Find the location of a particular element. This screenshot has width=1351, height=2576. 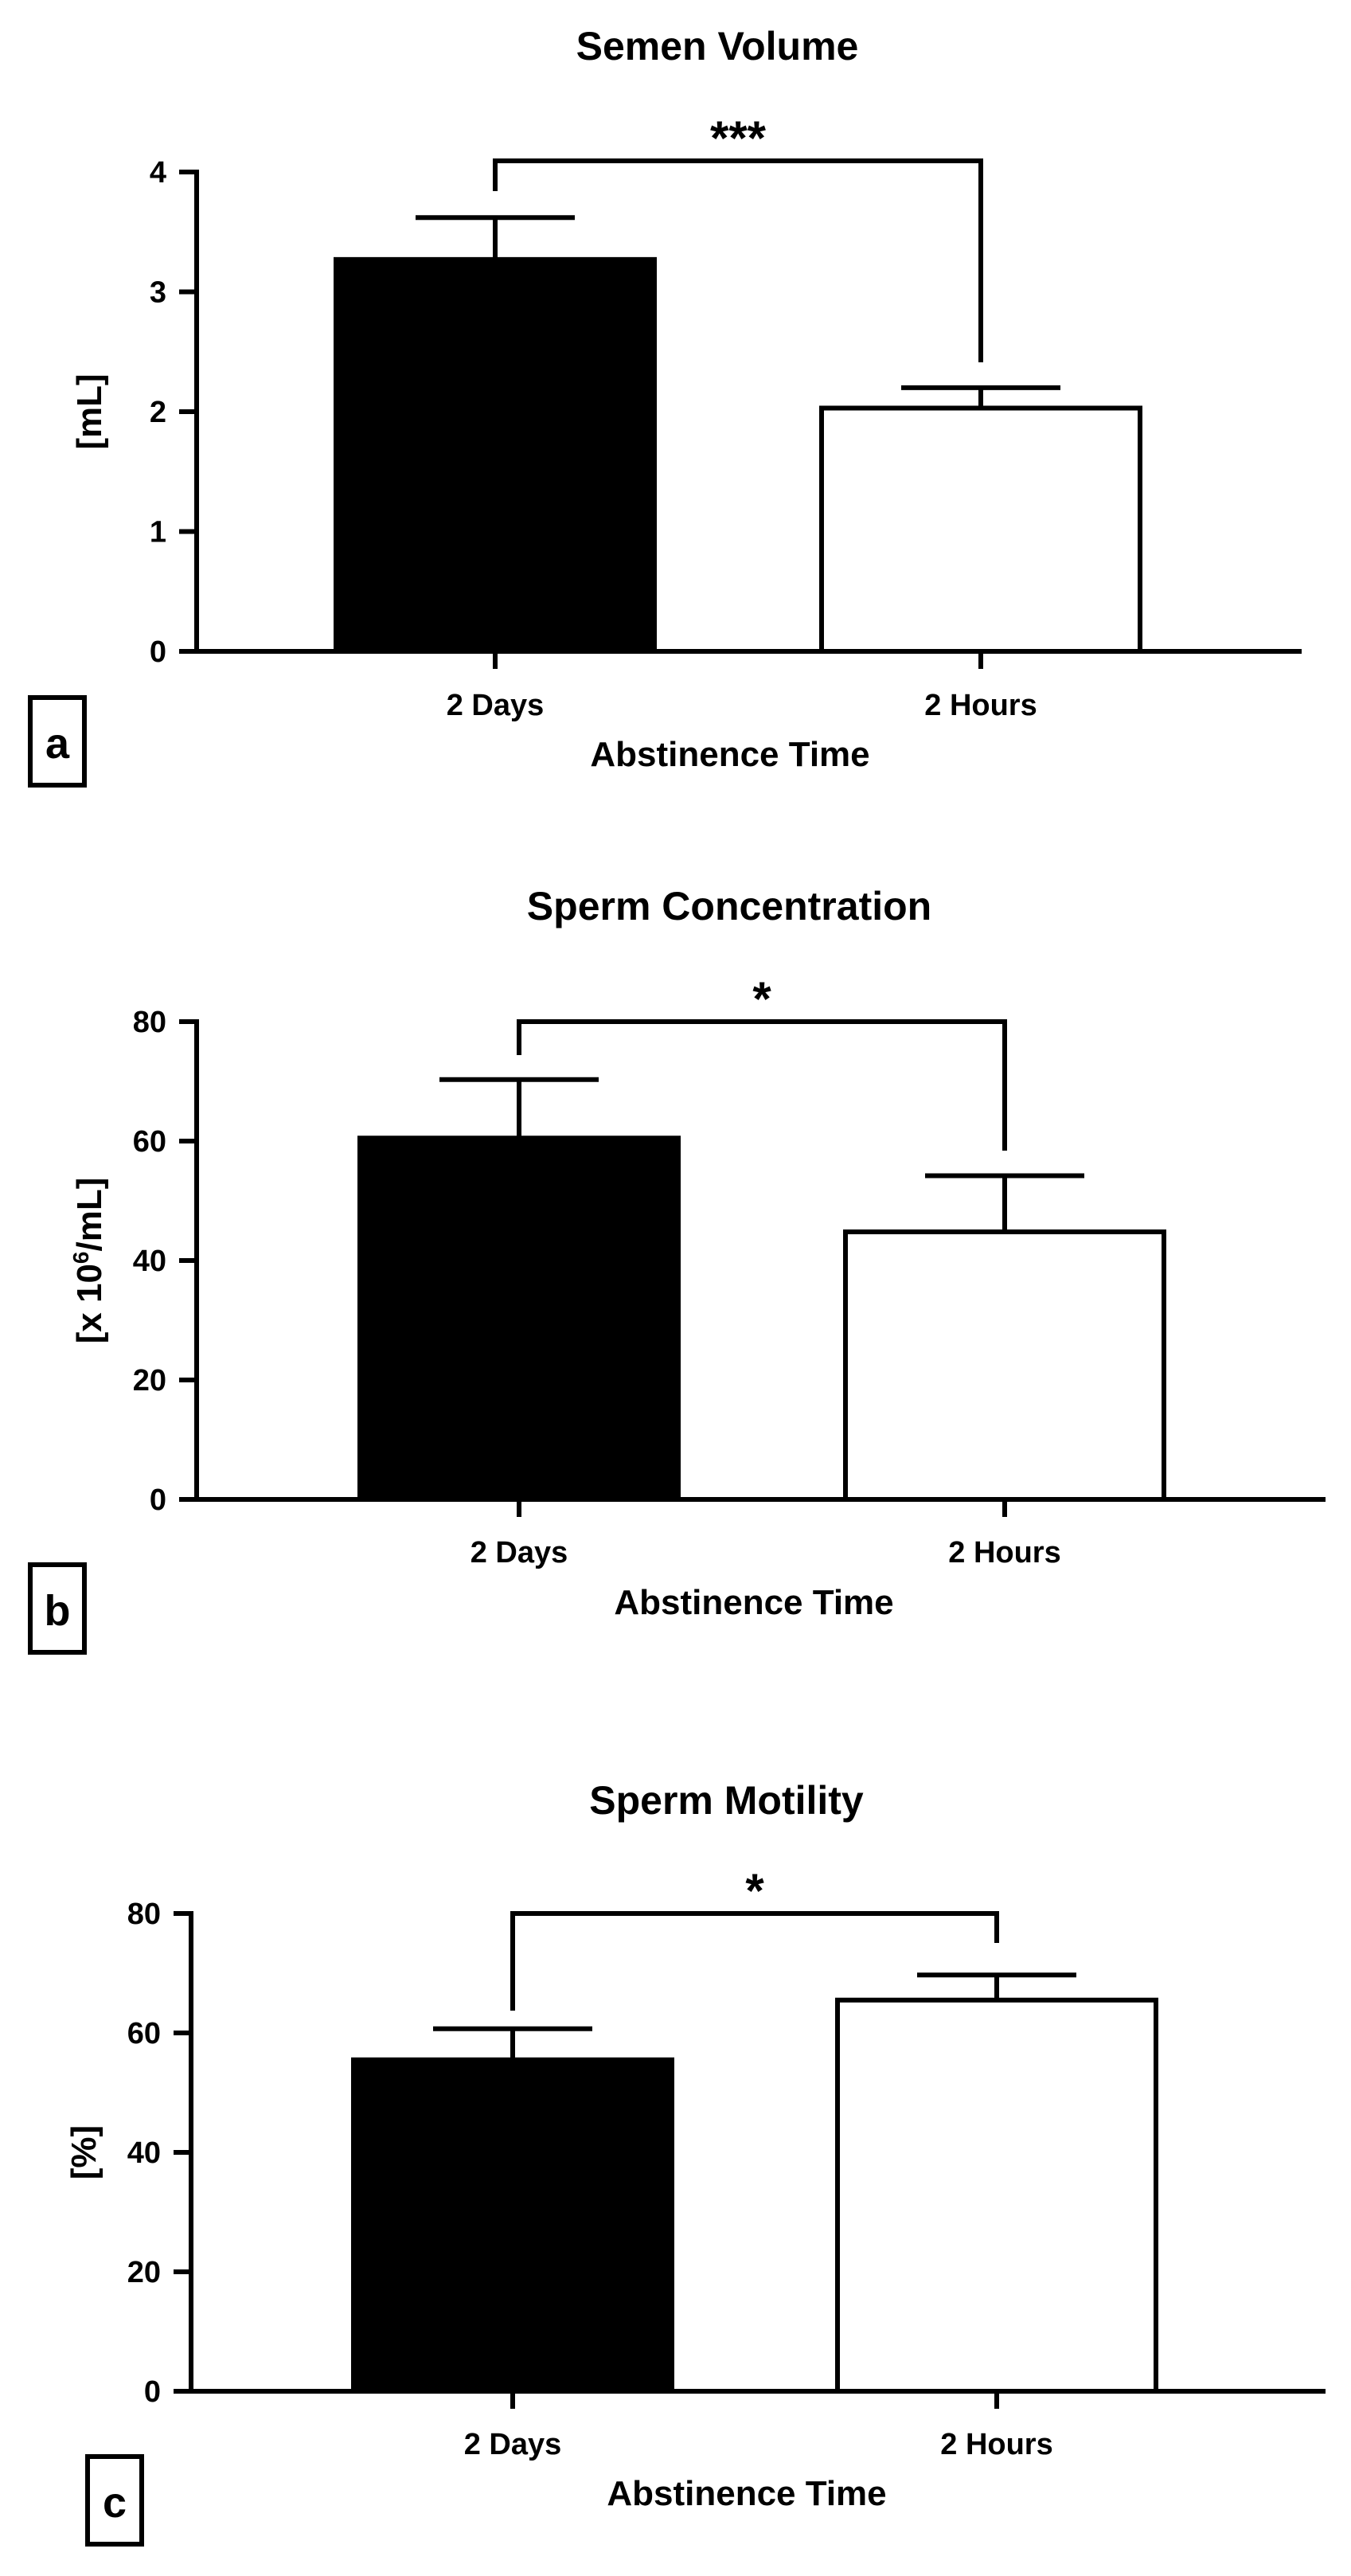

y-tick-label: 2 is located at coordinates (158, 413).